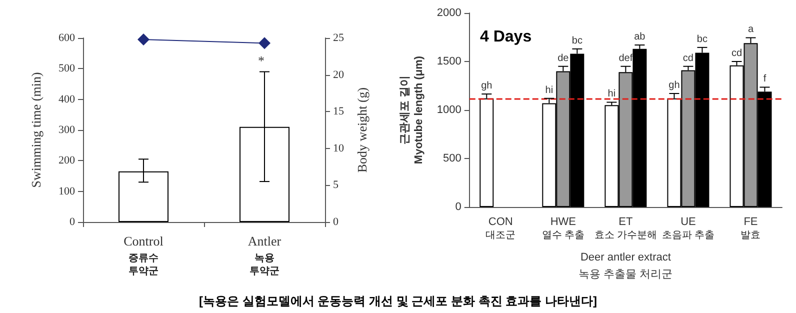  What do you see at coordinates (398, 301) in the screenshot?
I see `text: [녹용은 실험모델에서 운동능력 개선 및 근세포 분화 촉진 효과를 나타낸다]` at bounding box center [398, 301].